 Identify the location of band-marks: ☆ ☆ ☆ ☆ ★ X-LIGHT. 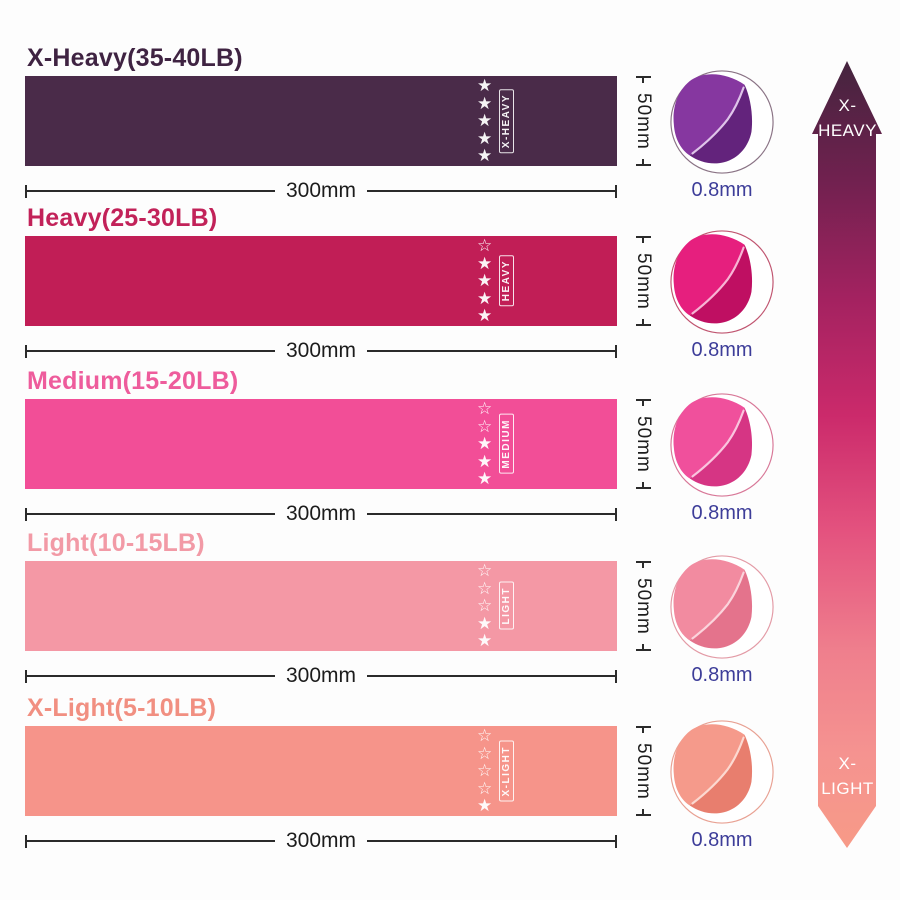
(496, 771).